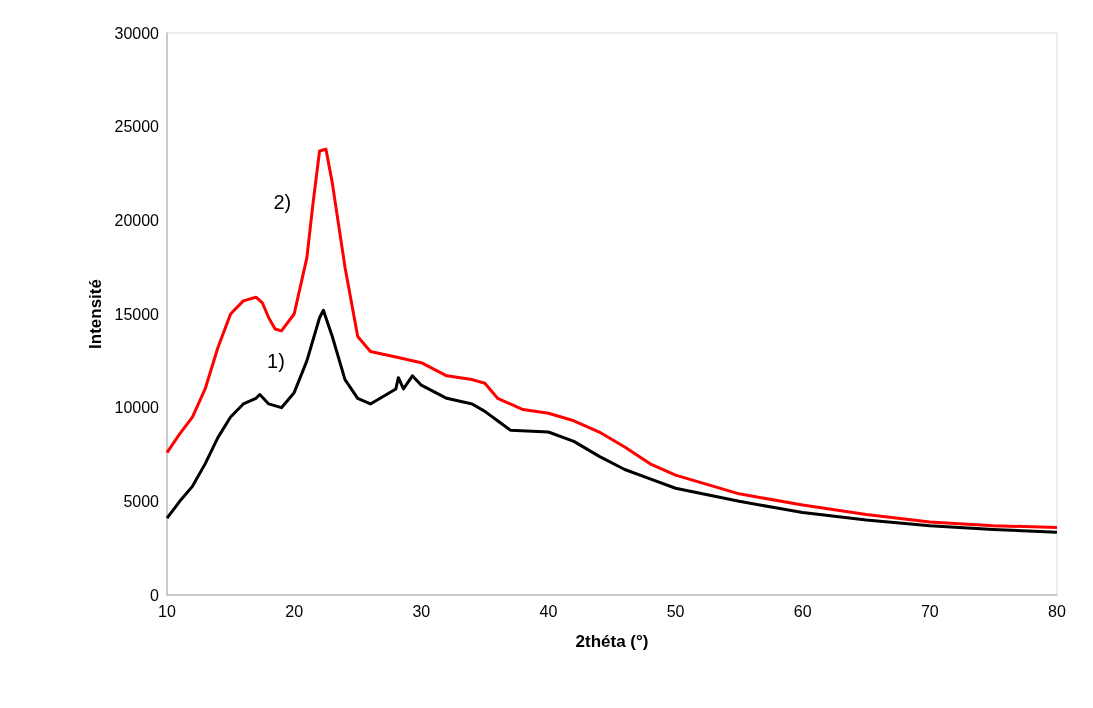  I want to click on y-tick-label: 10000, so click(137, 408).